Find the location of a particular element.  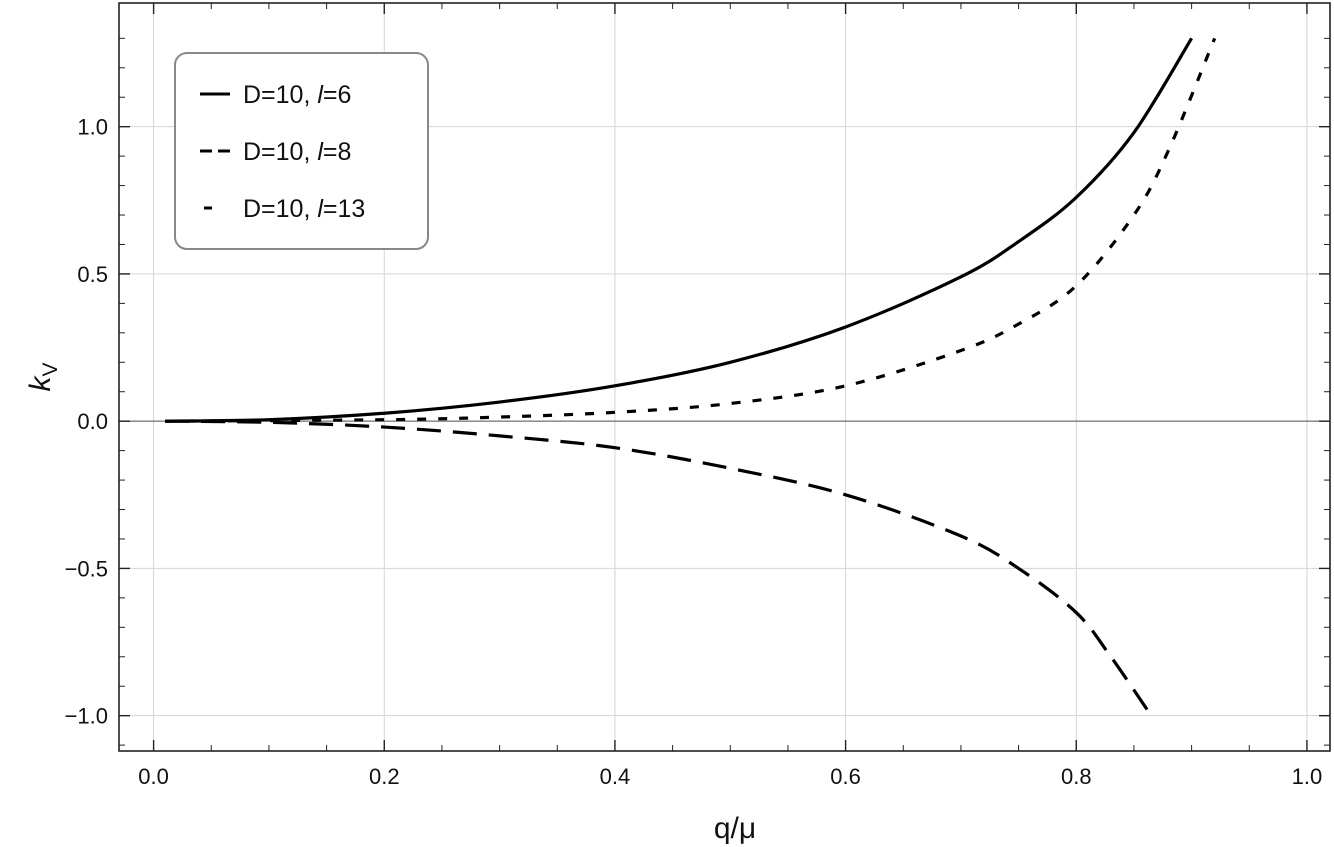

legend: D=10, l=6 D=10, l=8 D=10, l=13 is located at coordinates (301, 151).